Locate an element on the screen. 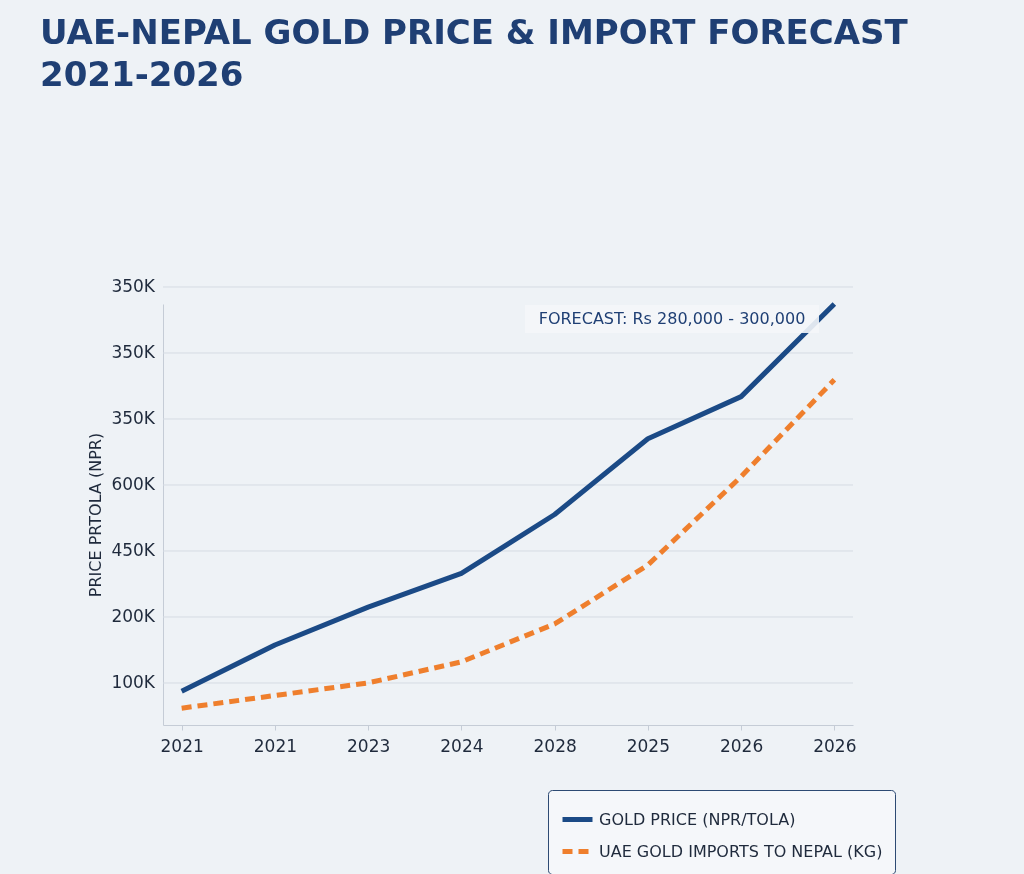 The image size is (1024, 874). chart-title: UAE-NEPAL GOLD PRICE & IMPORT FORECAST 2021-2026 is located at coordinates (474, 53).